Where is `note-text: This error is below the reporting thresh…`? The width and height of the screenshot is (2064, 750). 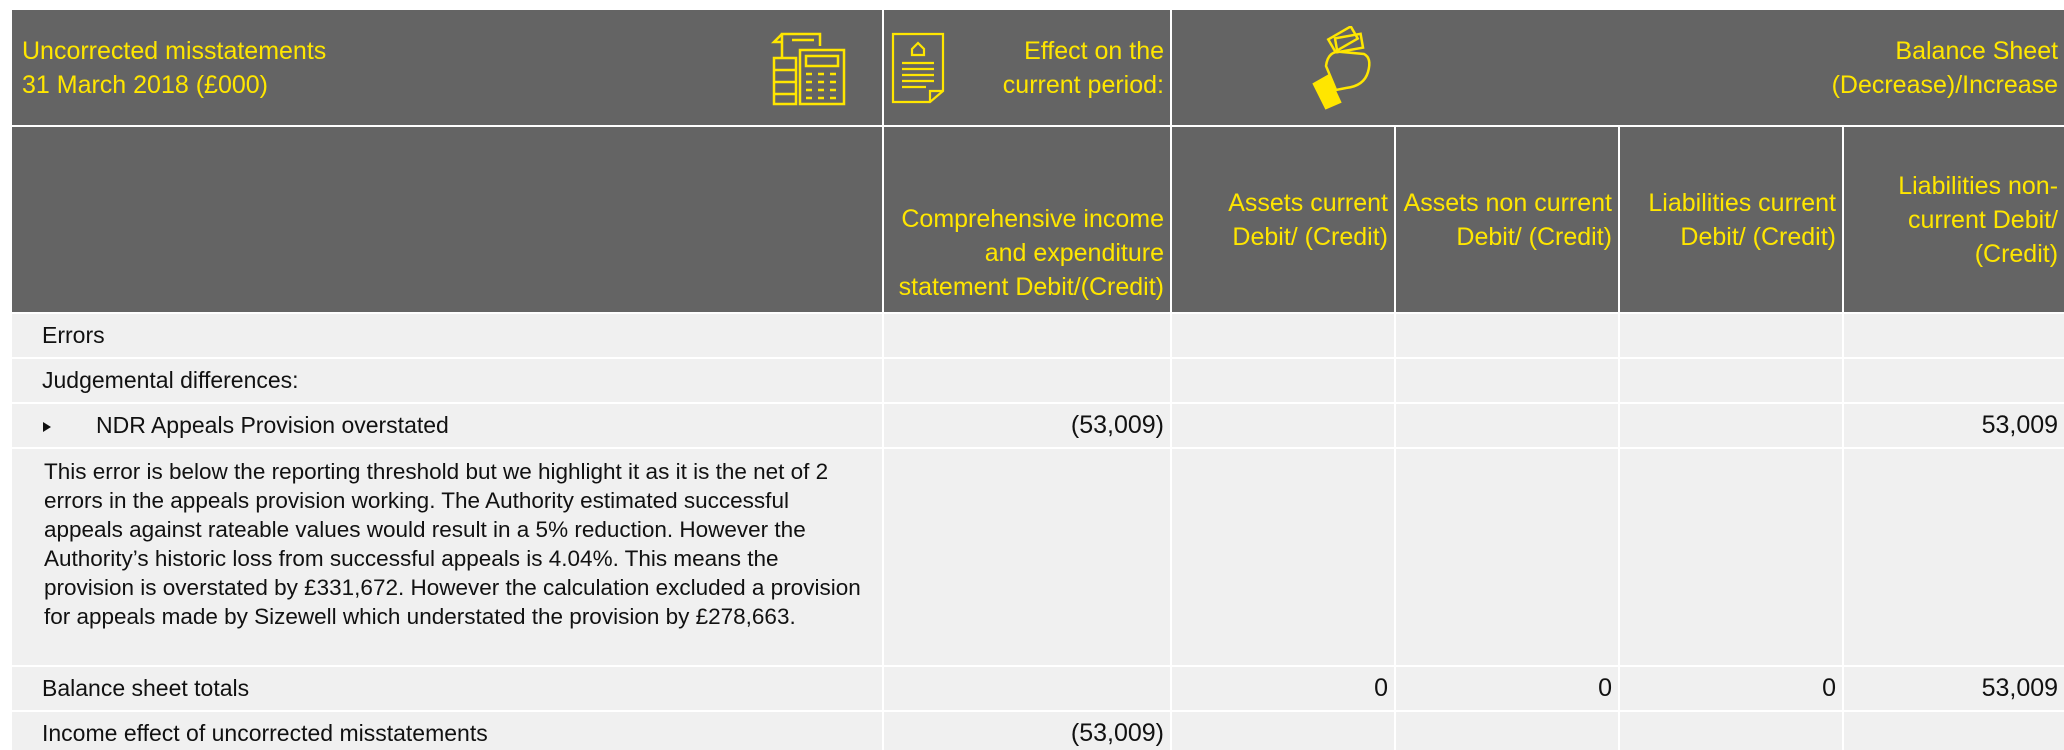 note-text: This error is below the reporting thresh… is located at coordinates (447, 557).